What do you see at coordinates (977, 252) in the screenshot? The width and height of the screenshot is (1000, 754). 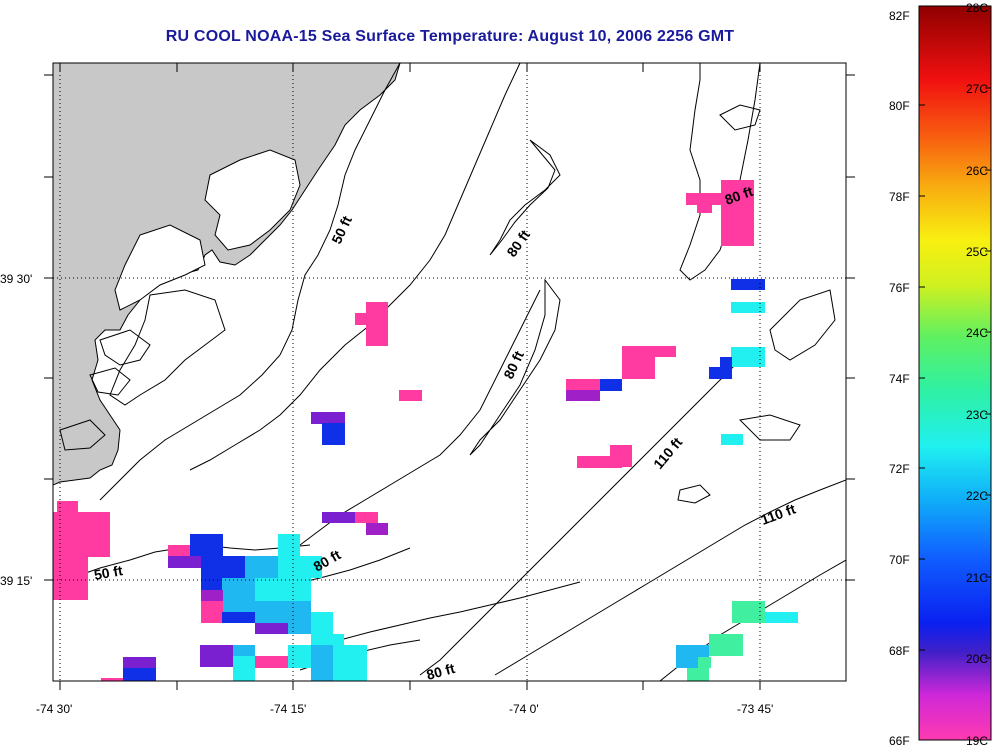 I see `colorbar-c-label: 25C` at bounding box center [977, 252].